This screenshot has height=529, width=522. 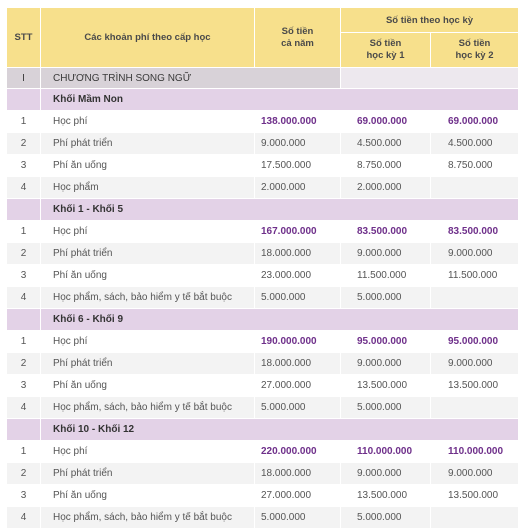 I want to click on header-stt: STT, so click(x=23, y=37).